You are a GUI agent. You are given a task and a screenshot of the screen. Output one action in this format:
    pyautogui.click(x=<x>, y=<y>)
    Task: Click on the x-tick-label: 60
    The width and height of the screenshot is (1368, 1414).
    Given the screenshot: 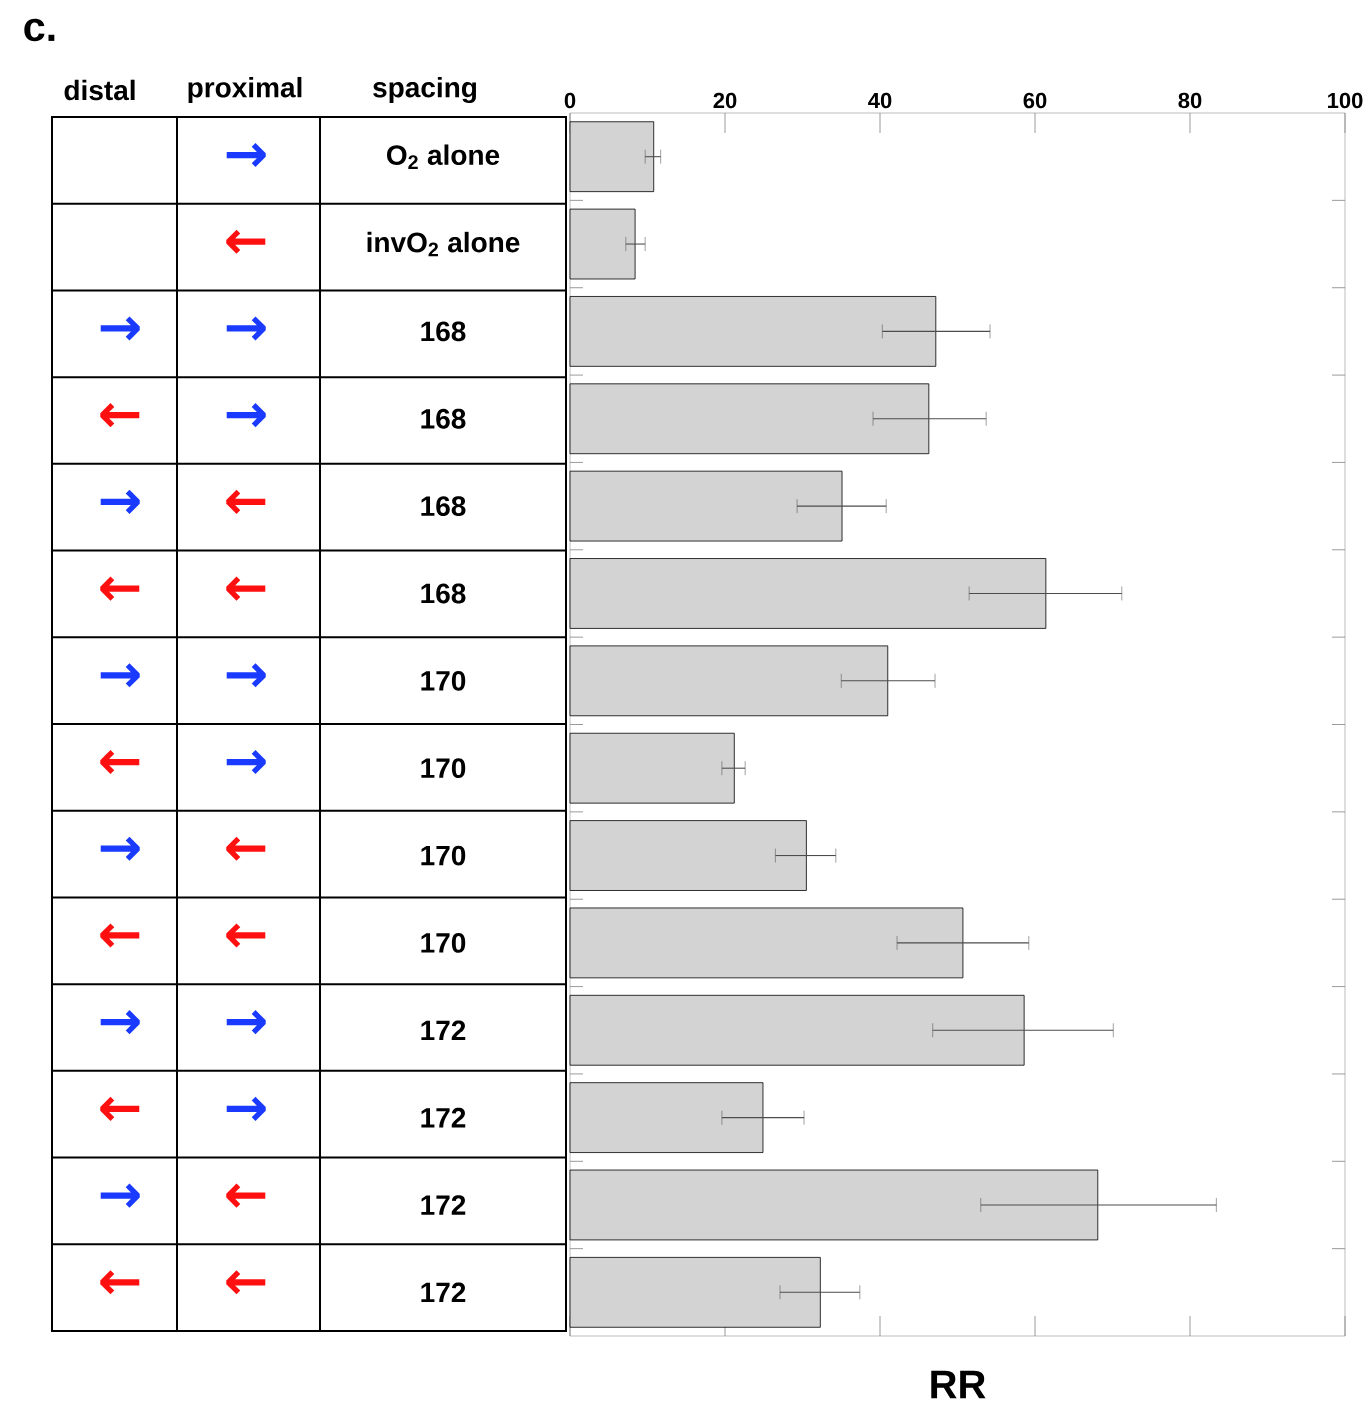 What is the action you would take?
    pyautogui.click(x=1035, y=100)
    